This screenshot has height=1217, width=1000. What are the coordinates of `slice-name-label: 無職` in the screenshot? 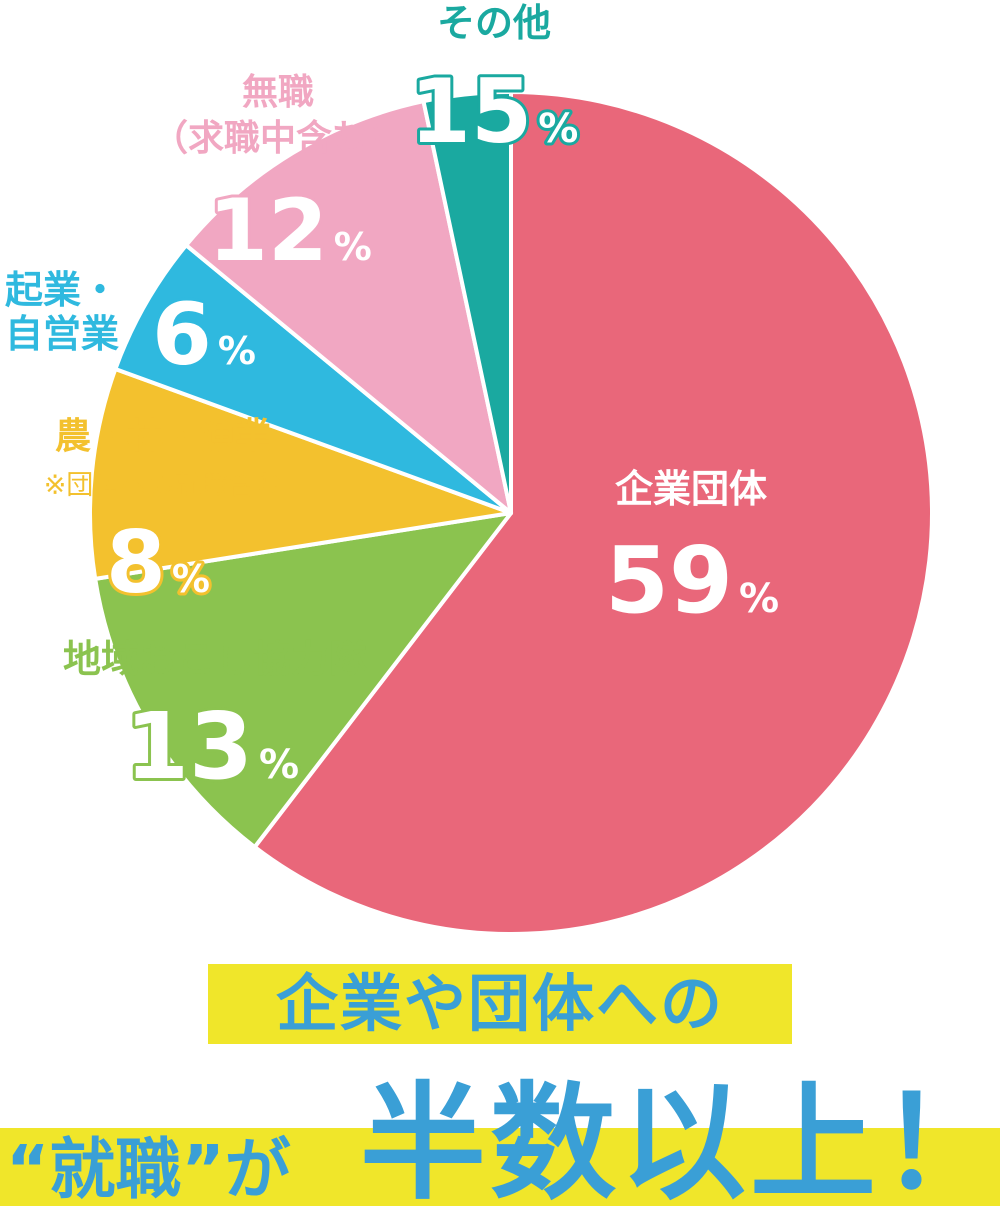 It's located at (278, 92).